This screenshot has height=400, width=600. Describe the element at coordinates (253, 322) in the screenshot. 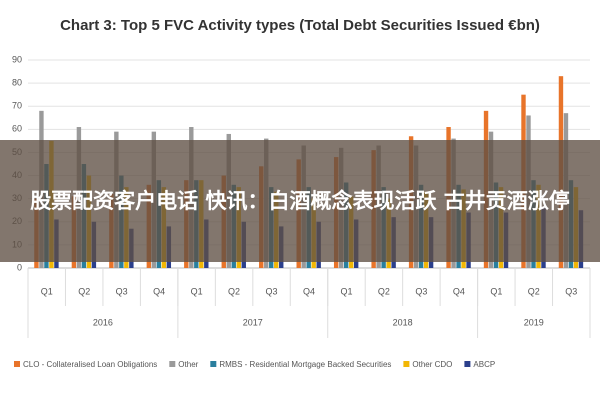

I see `group-label: 2017` at that location.